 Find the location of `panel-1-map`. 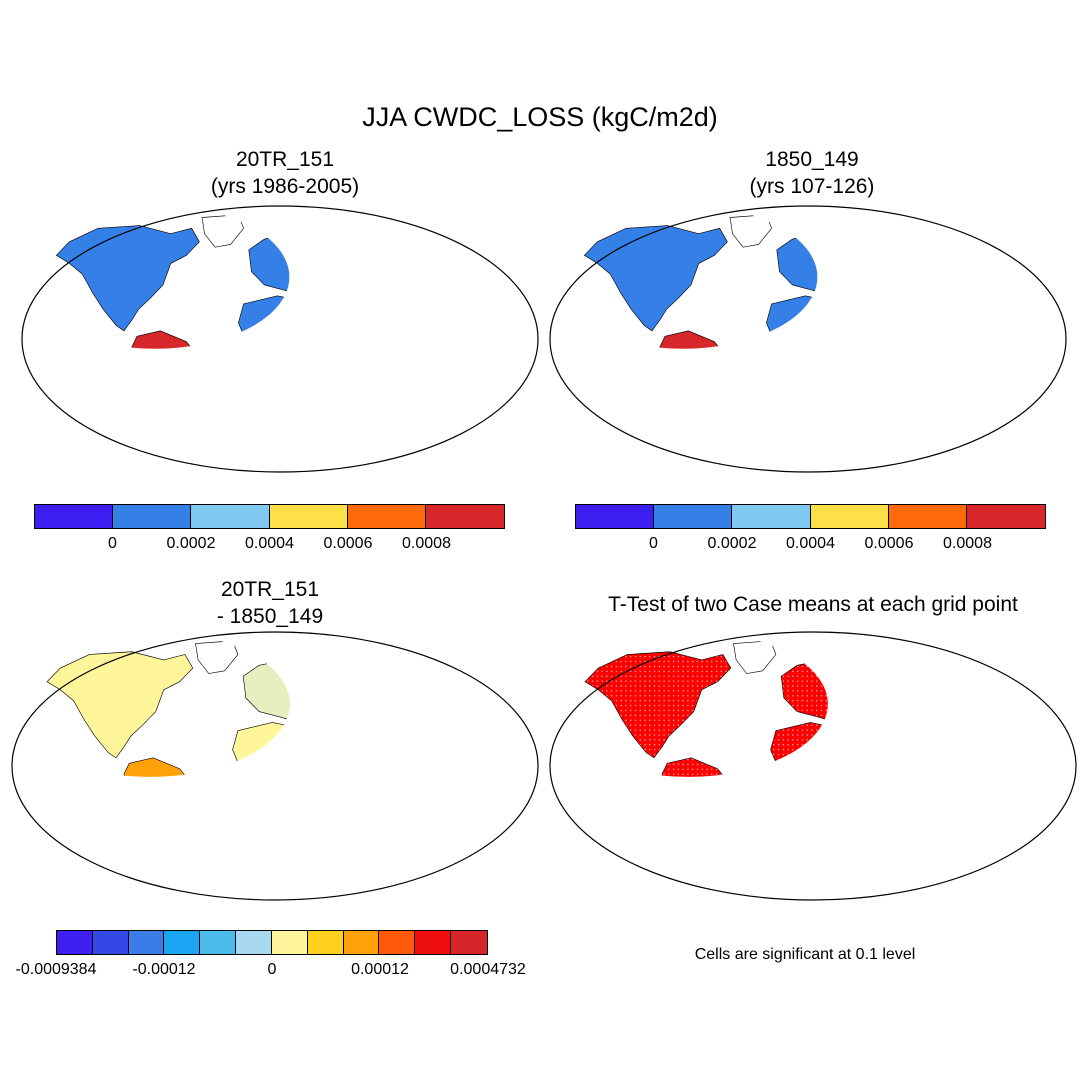

panel-1-map is located at coordinates (280, 339).